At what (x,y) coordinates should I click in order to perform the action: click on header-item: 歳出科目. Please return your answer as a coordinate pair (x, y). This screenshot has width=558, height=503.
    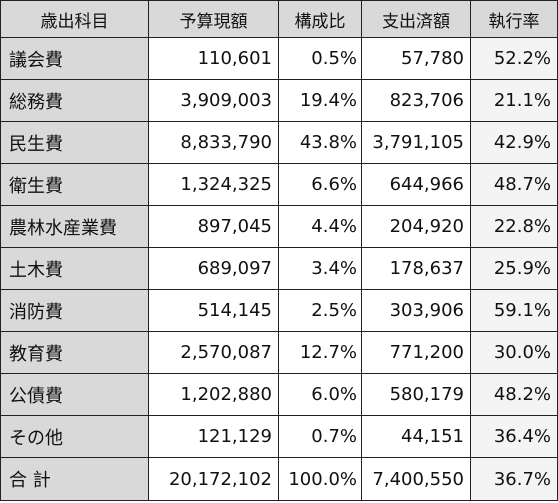
    Looking at the image, I should click on (74, 19).